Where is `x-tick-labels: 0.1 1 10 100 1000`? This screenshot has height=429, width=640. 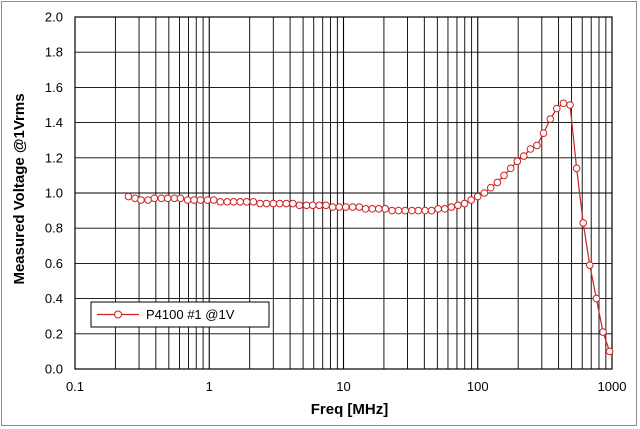 x-tick-labels: 0.1 1 10 100 1000 is located at coordinates (346, 386).